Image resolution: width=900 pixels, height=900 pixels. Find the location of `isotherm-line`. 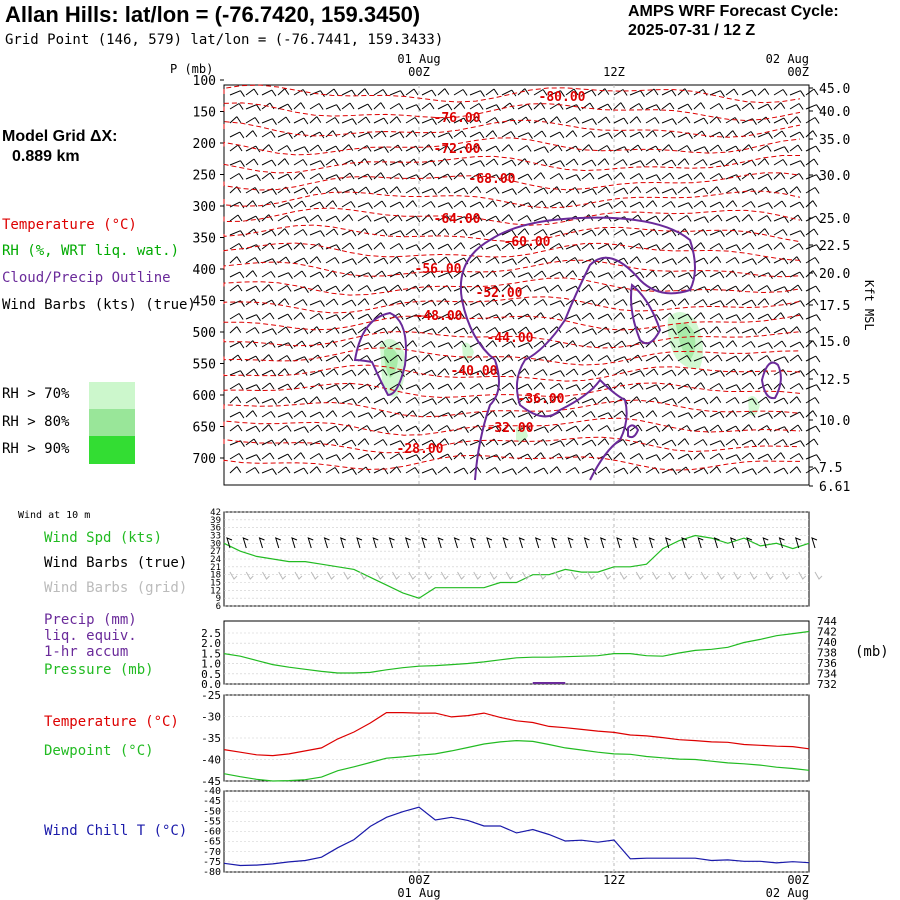

isotherm-line is located at coordinates (512, 305).